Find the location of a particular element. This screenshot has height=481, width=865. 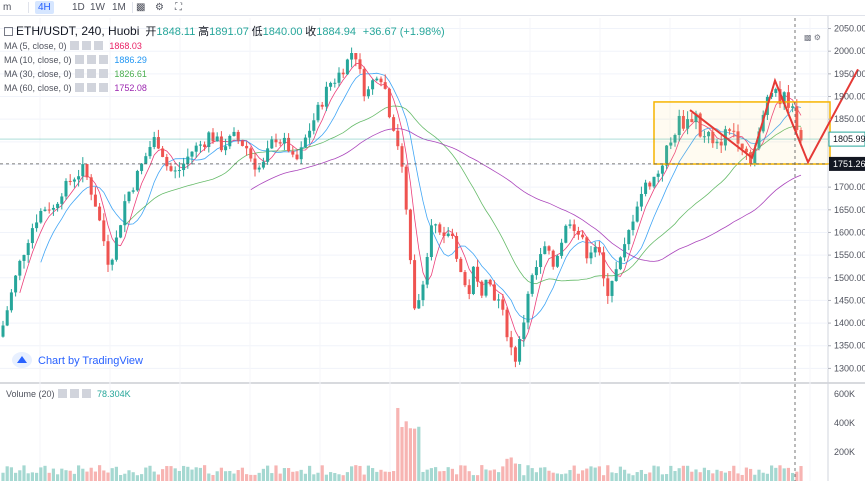

ma10-legend-row: MA (10, close, 0) 1886.29 is located at coordinates (75, 60).